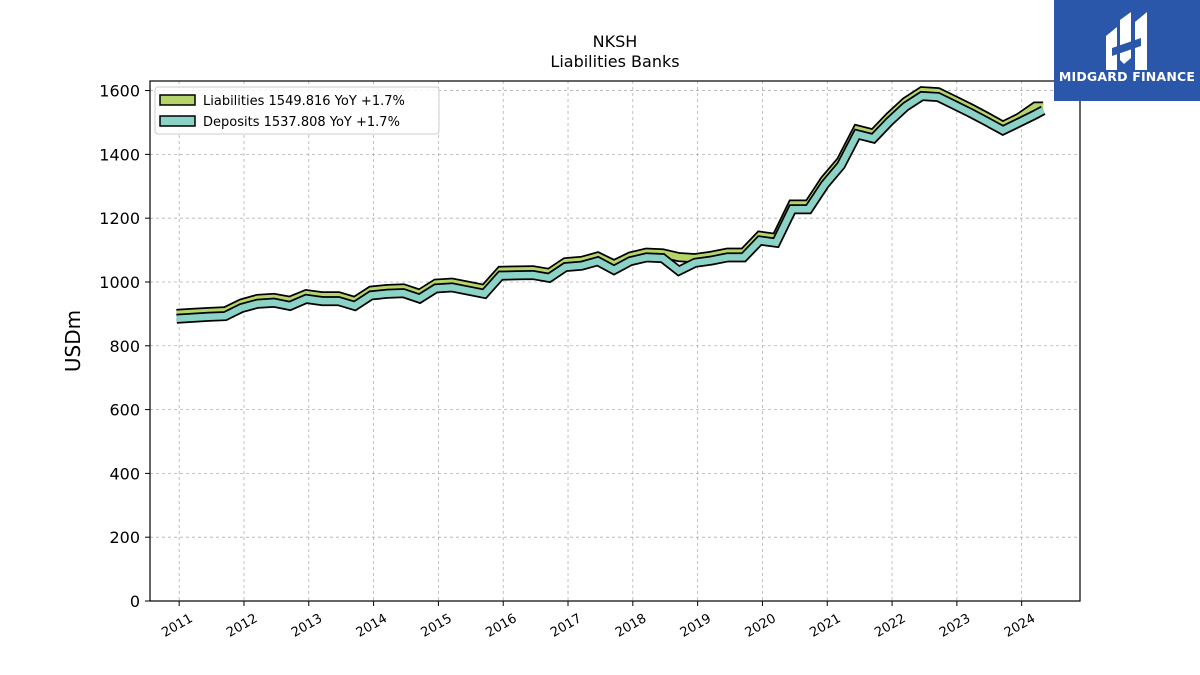 The height and width of the screenshot is (675, 1200). What do you see at coordinates (501, 626) in the screenshot?
I see `x-tick-label: 2016` at bounding box center [501, 626].